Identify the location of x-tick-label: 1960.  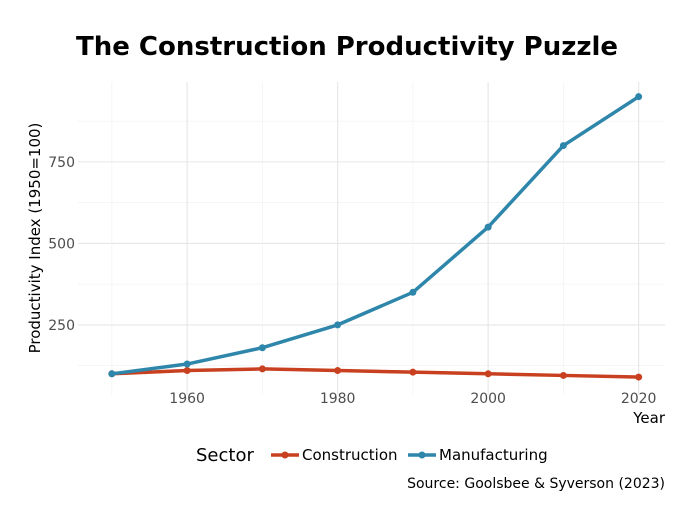
(187, 399).